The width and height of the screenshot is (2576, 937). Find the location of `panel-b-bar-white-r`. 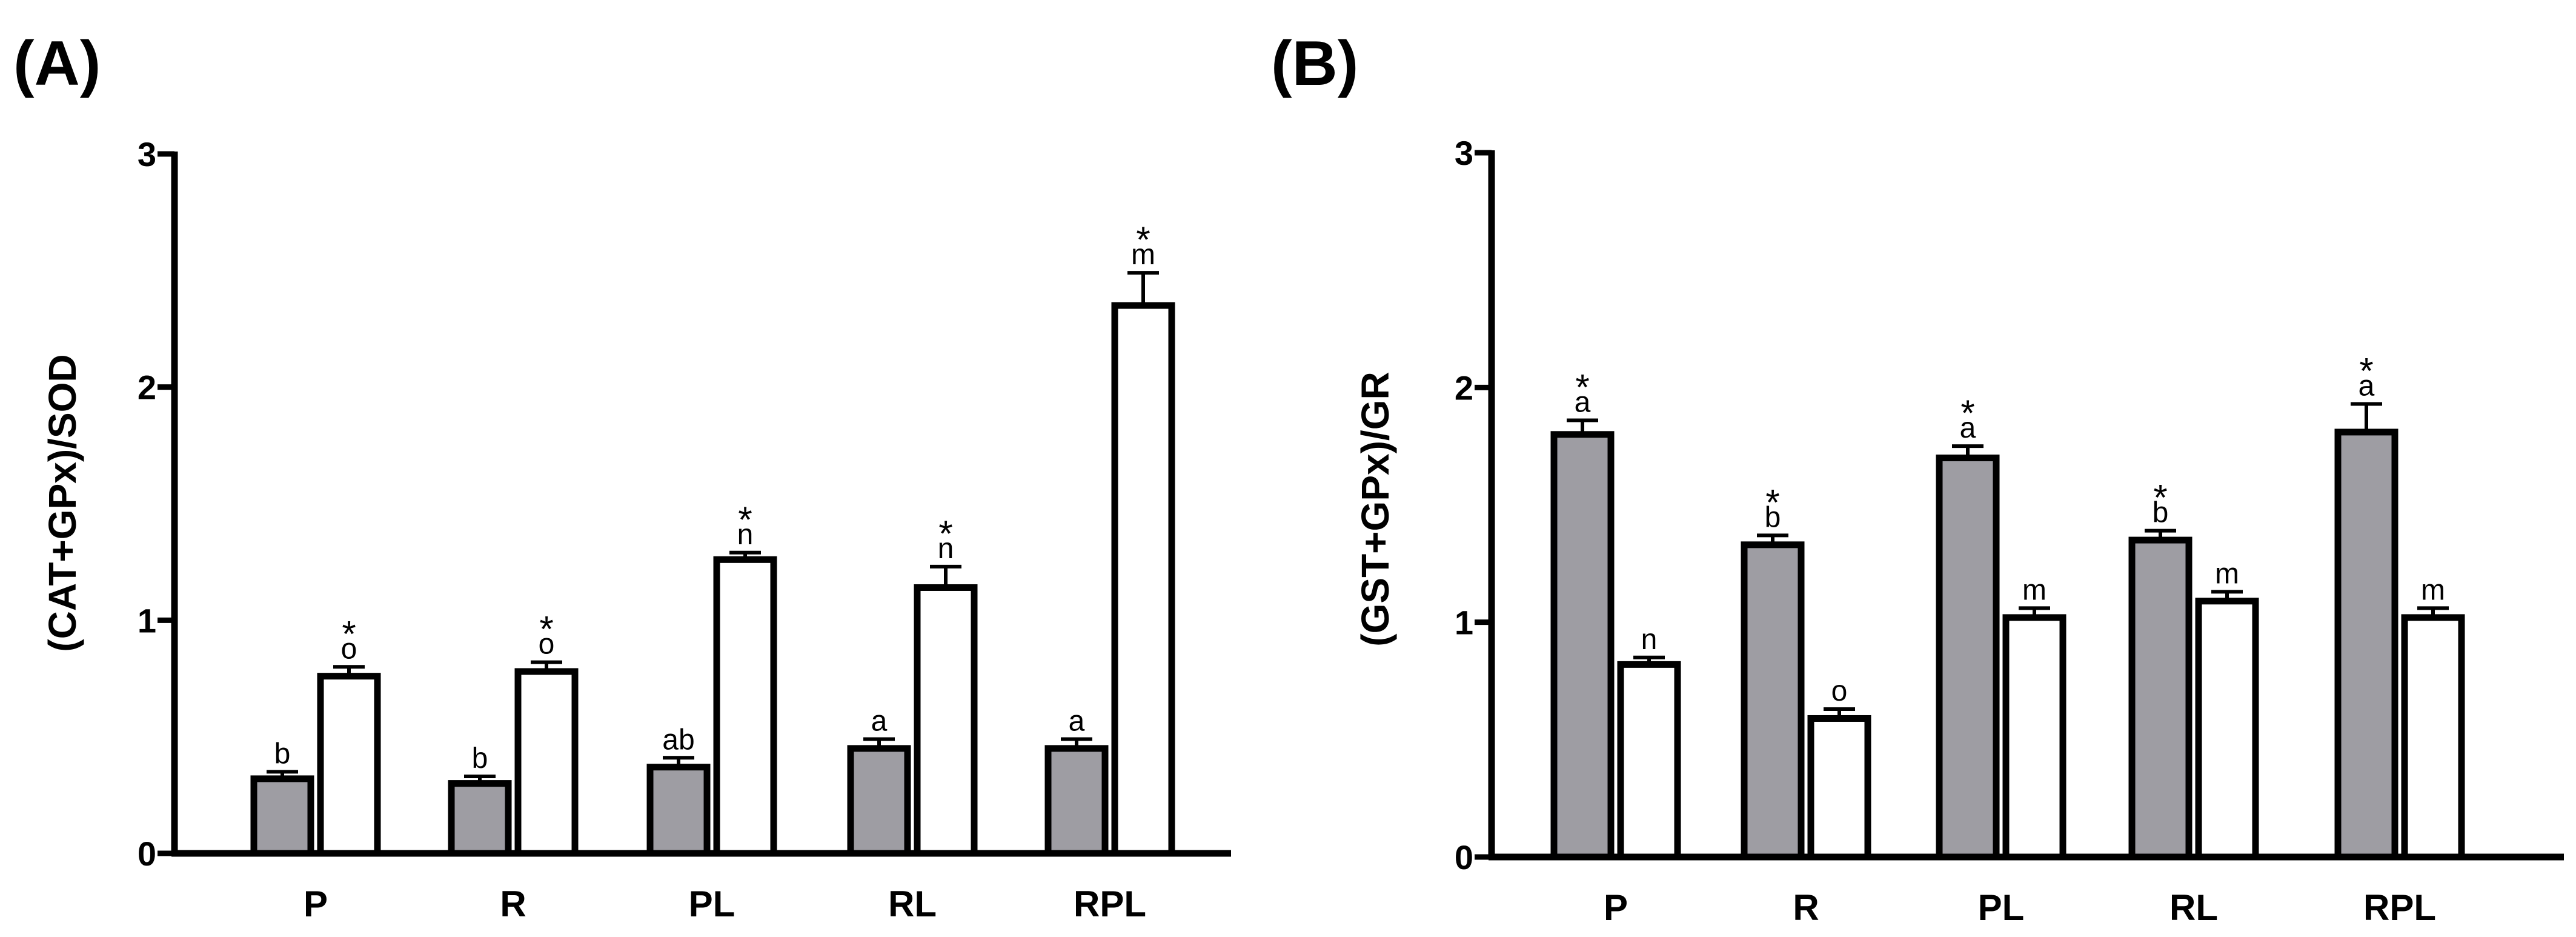

panel-b-bar-white-r is located at coordinates (1839, 788).